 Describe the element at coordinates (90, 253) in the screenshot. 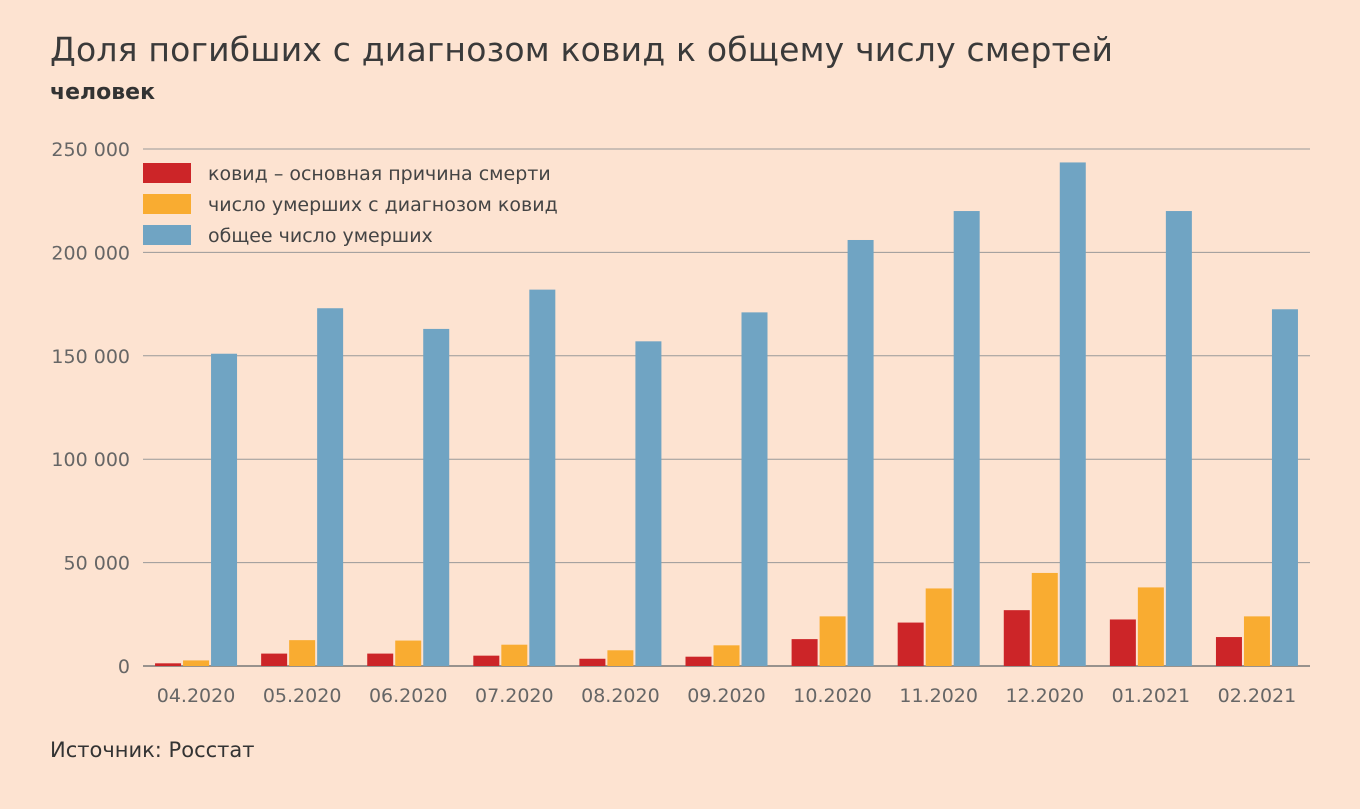

I see `y-tick-label: 200 000` at that location.